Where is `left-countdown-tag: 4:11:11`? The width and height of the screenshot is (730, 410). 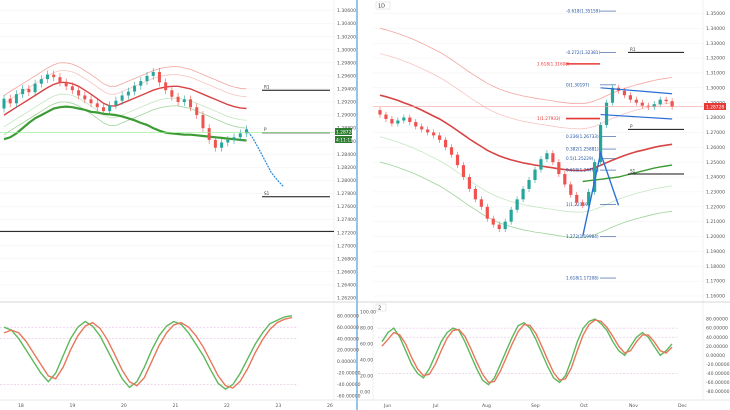 left-countdown-tag: 4:11:11 is located at coordinates (344, 140).